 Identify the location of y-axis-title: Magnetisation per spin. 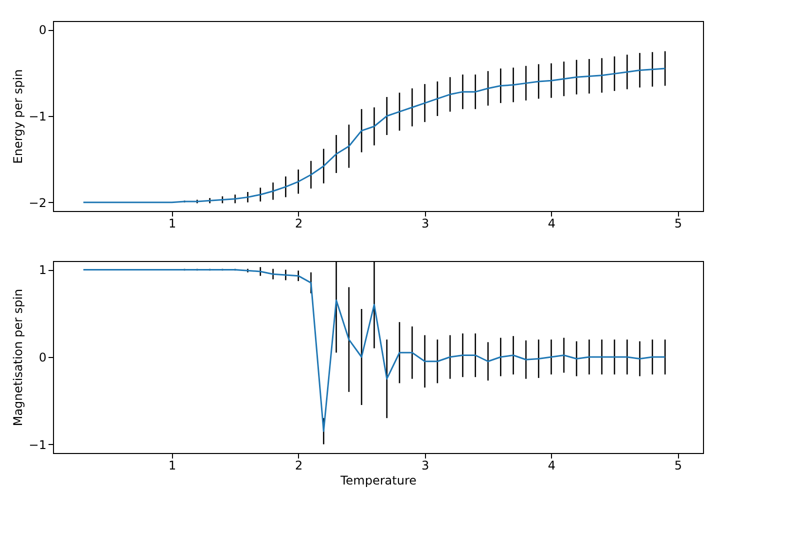
(17, 357).